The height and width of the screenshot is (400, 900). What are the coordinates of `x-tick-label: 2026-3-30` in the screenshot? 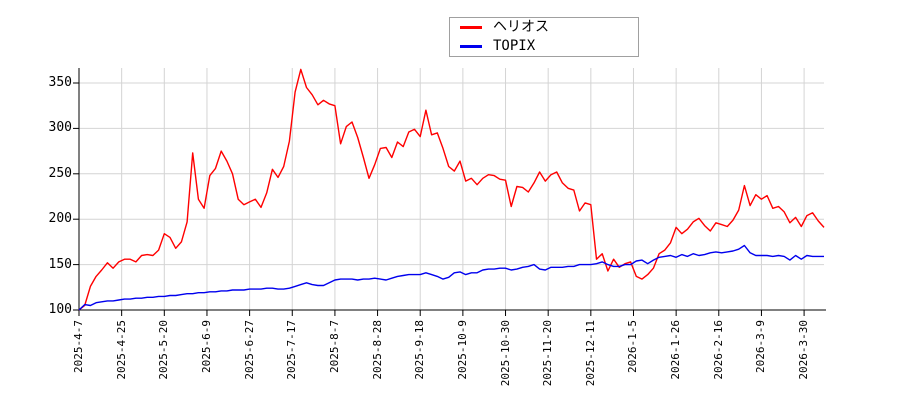 It's located at (827, 347).